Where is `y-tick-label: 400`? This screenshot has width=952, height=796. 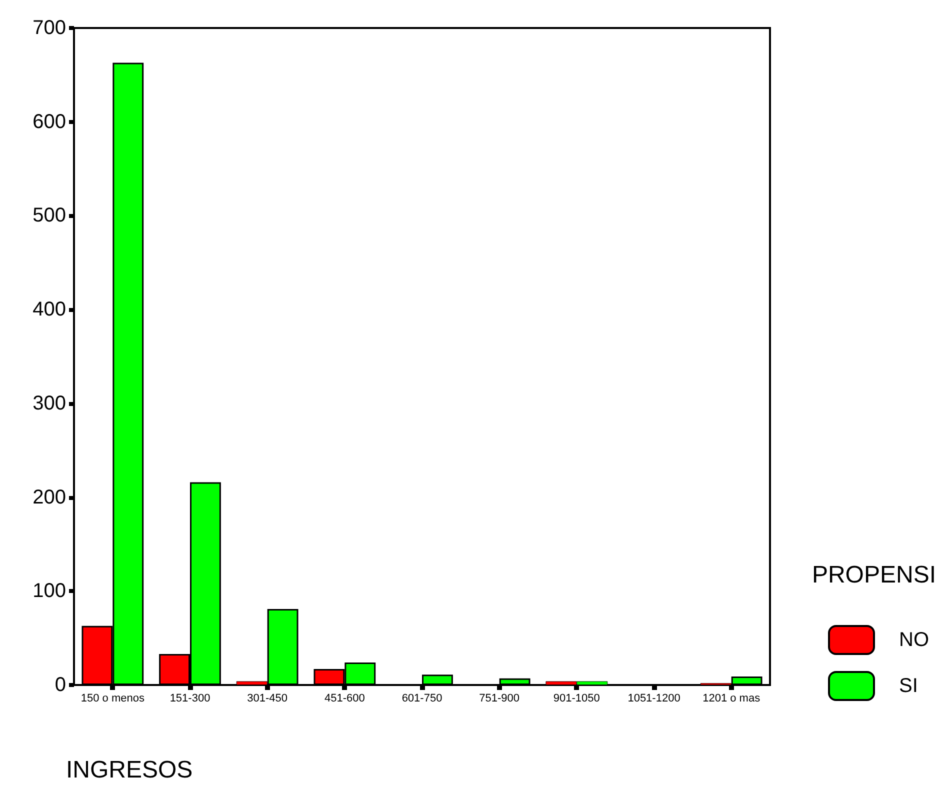 y-tick-label: 400 is located at coordinates (49, 309).